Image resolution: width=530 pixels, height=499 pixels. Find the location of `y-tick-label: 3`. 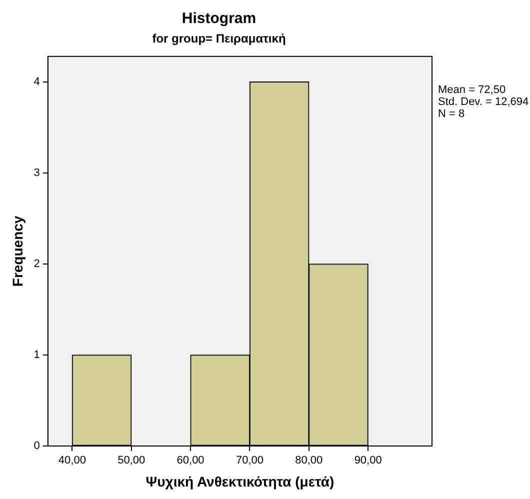

y-tick-label: 3 is located at coordinates (37, 172).